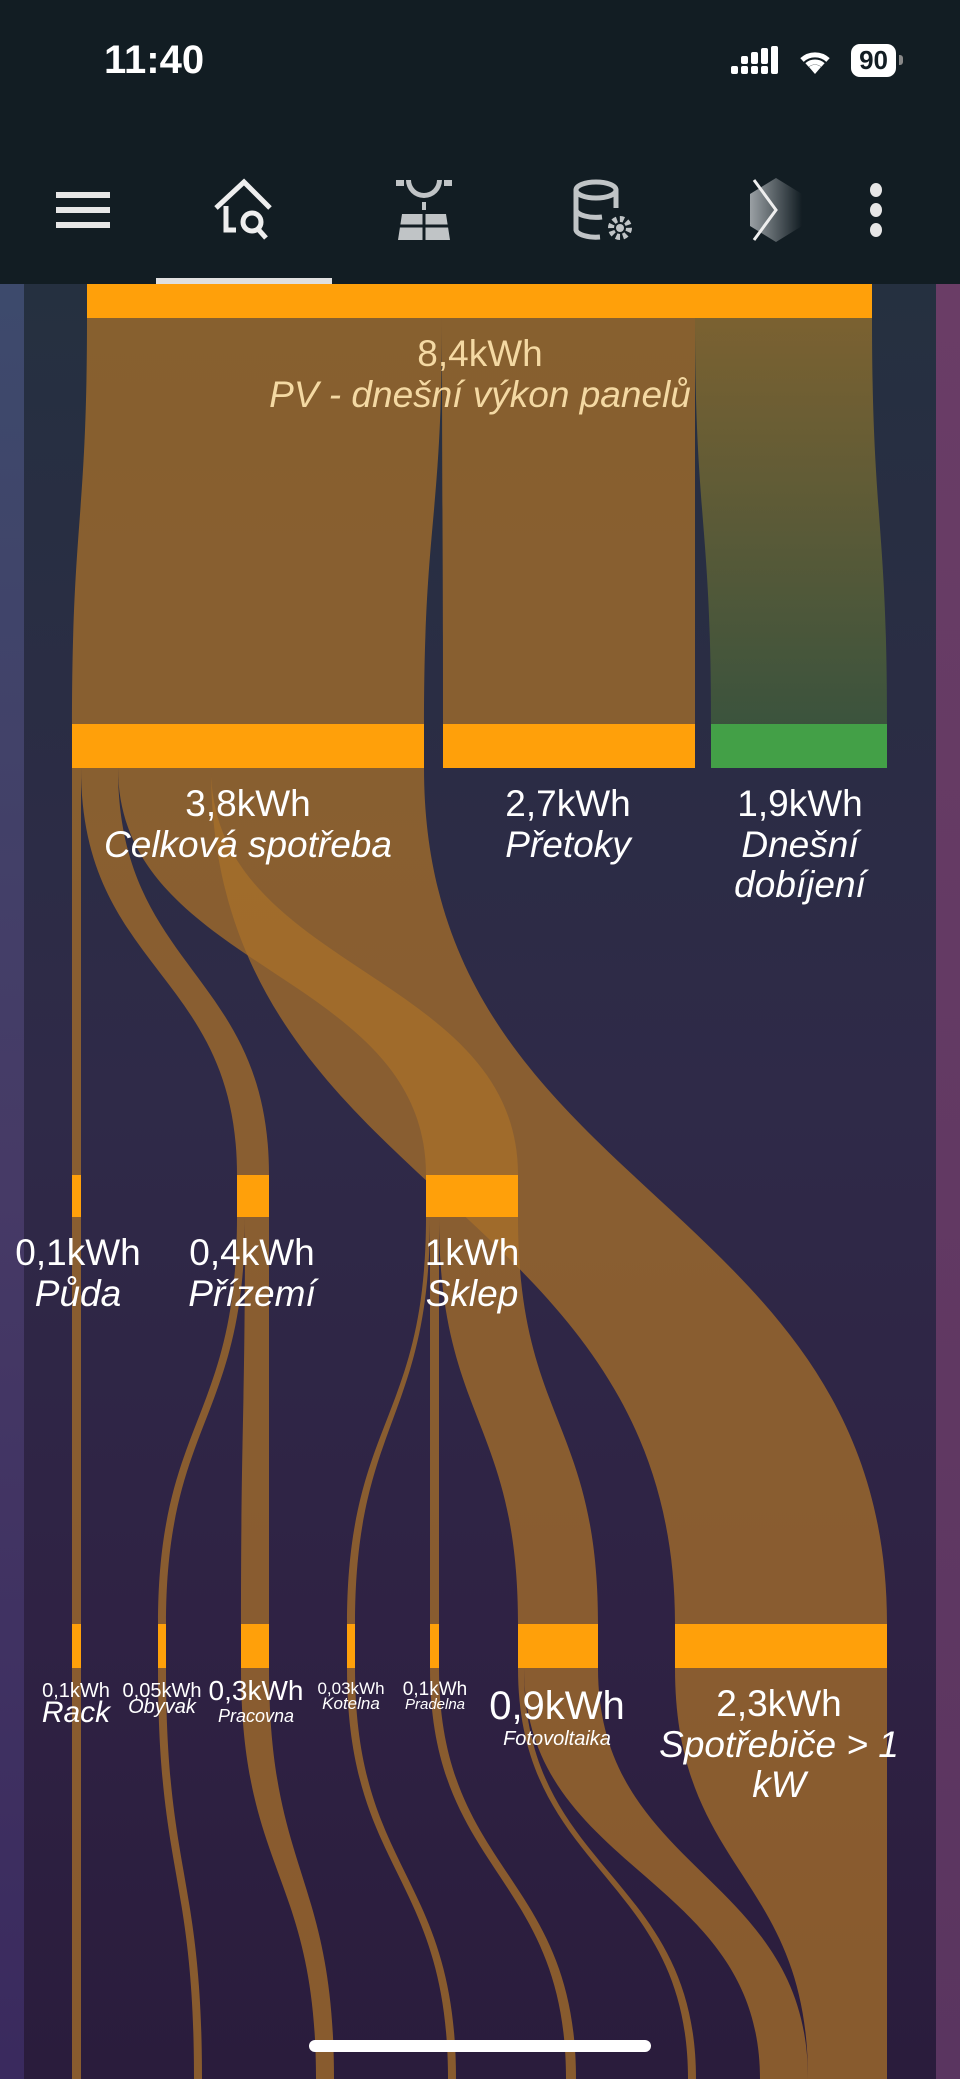  I want to click on tab-database-settings, so click(604, 210).